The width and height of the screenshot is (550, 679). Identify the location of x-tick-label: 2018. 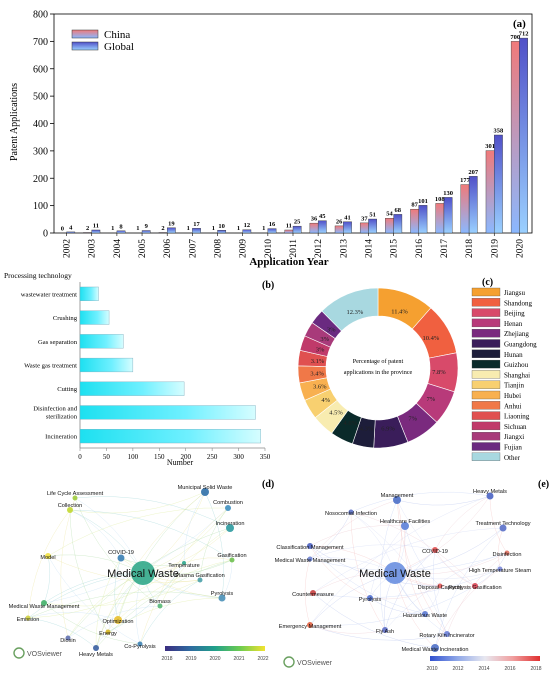
(470, 248).